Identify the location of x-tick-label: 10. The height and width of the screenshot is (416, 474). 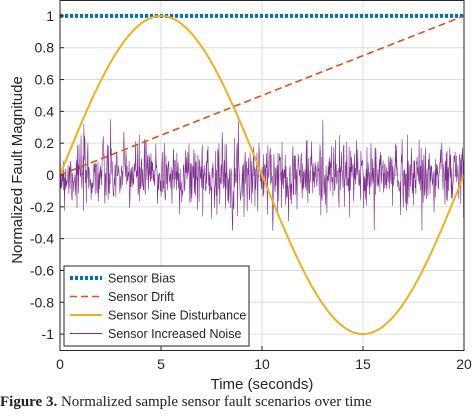
(262, 364).